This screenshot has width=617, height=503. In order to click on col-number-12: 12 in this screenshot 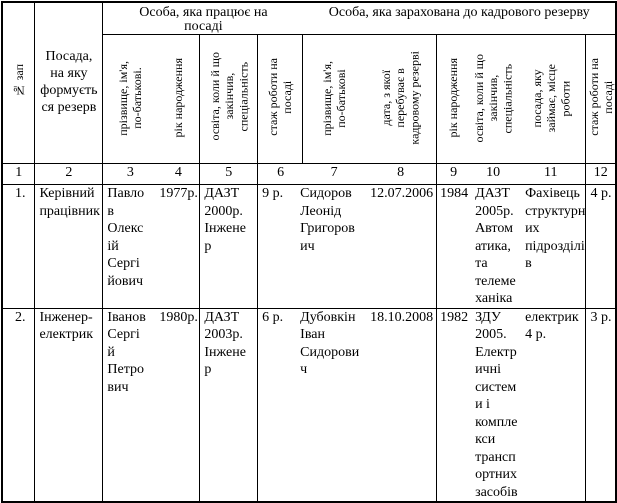, I will do `click(601, 174)`.